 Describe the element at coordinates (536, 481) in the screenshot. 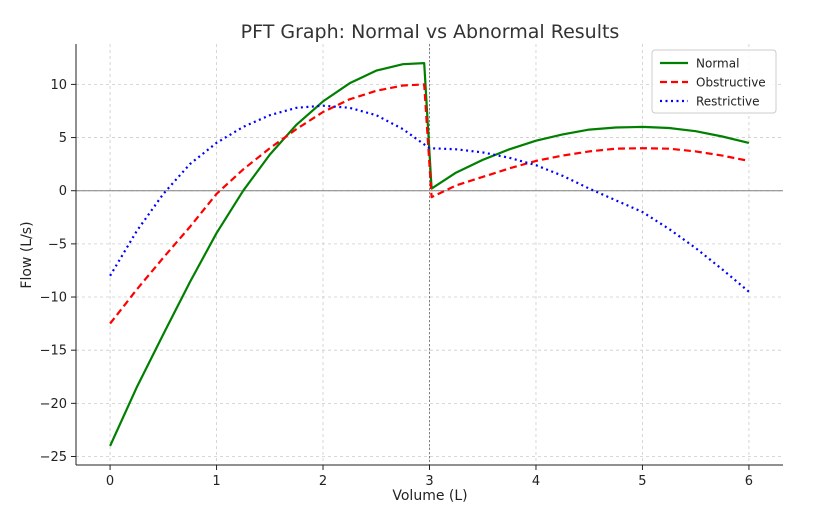

I see `x-tick-label: 4` at that location.